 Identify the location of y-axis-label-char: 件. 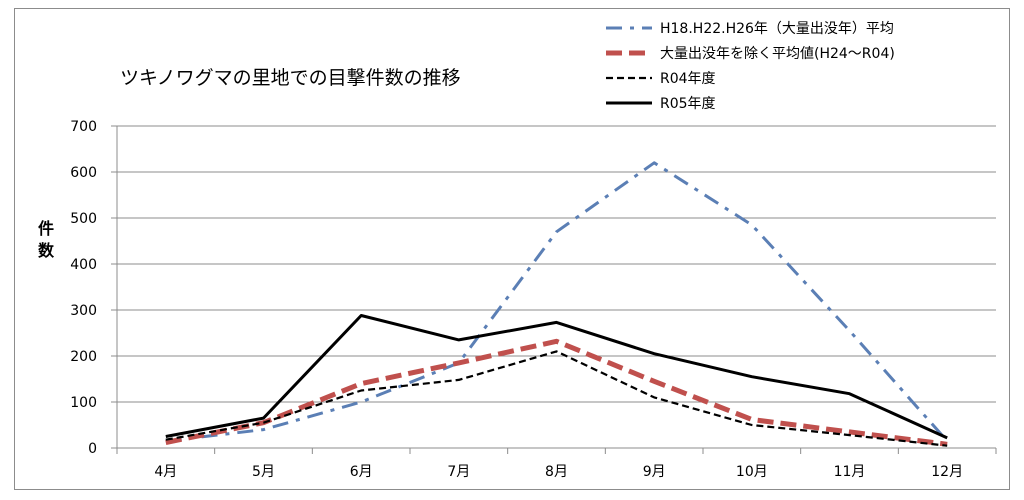
(46, 228).